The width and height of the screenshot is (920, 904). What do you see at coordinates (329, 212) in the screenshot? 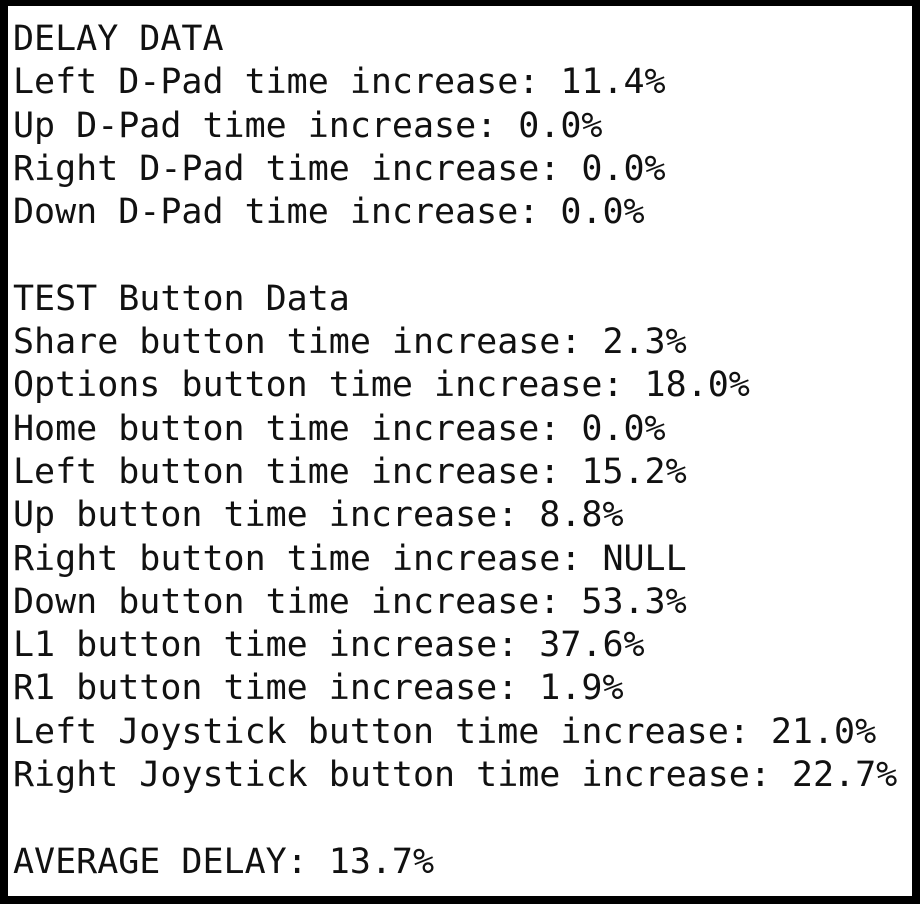
I see `output-line: Down D-Pad time increase: 0.0%` at bounding box center [329, 212].